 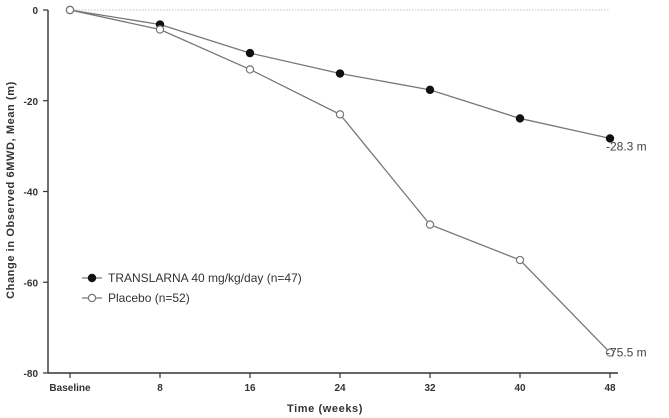 I want to click on y-tick-label: -80, so click(x=31, y=374).